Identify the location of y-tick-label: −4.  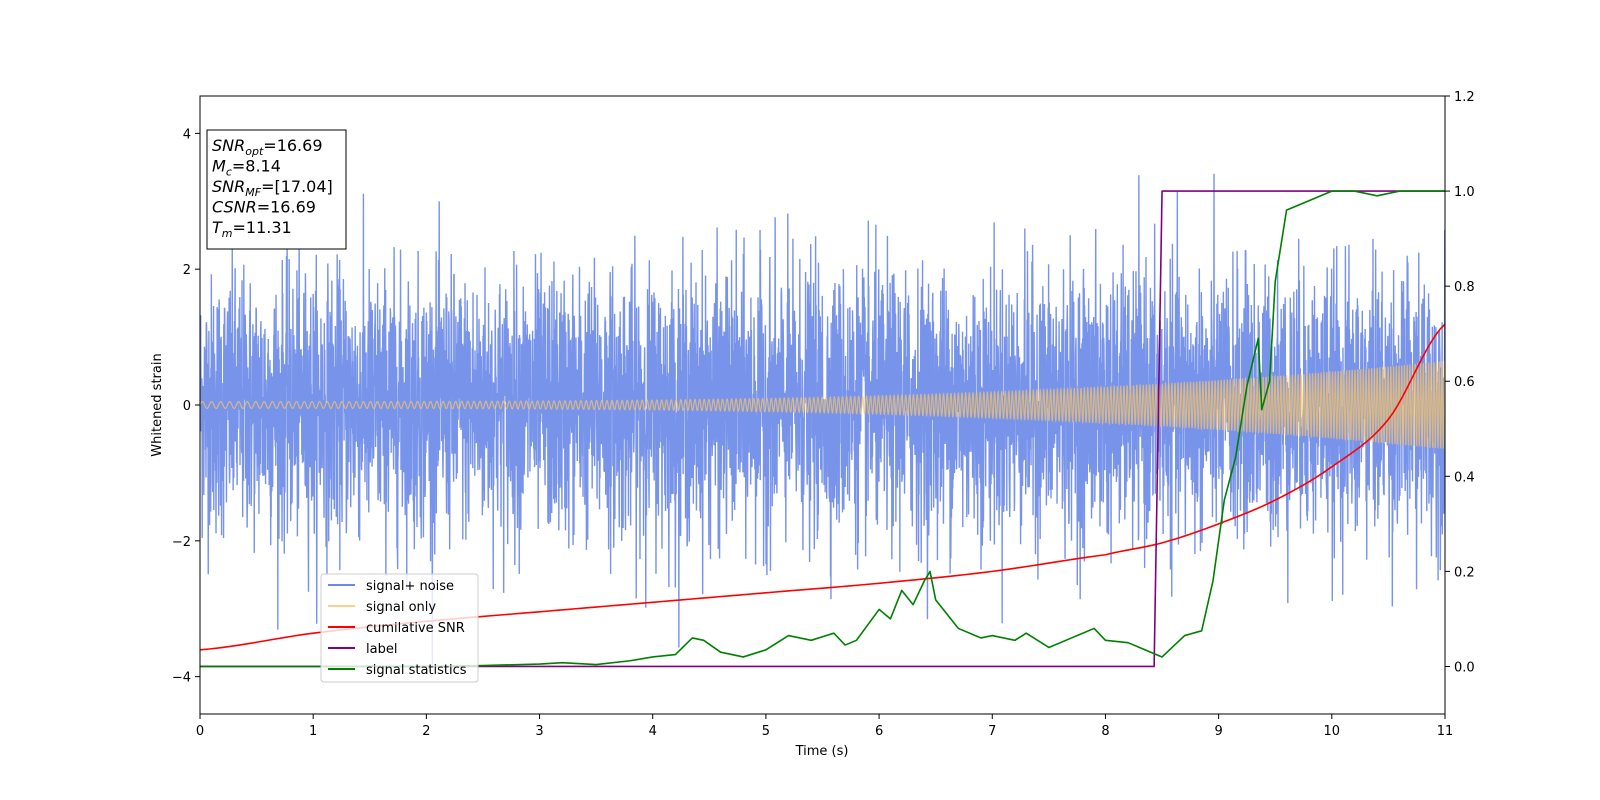
(181, 678).